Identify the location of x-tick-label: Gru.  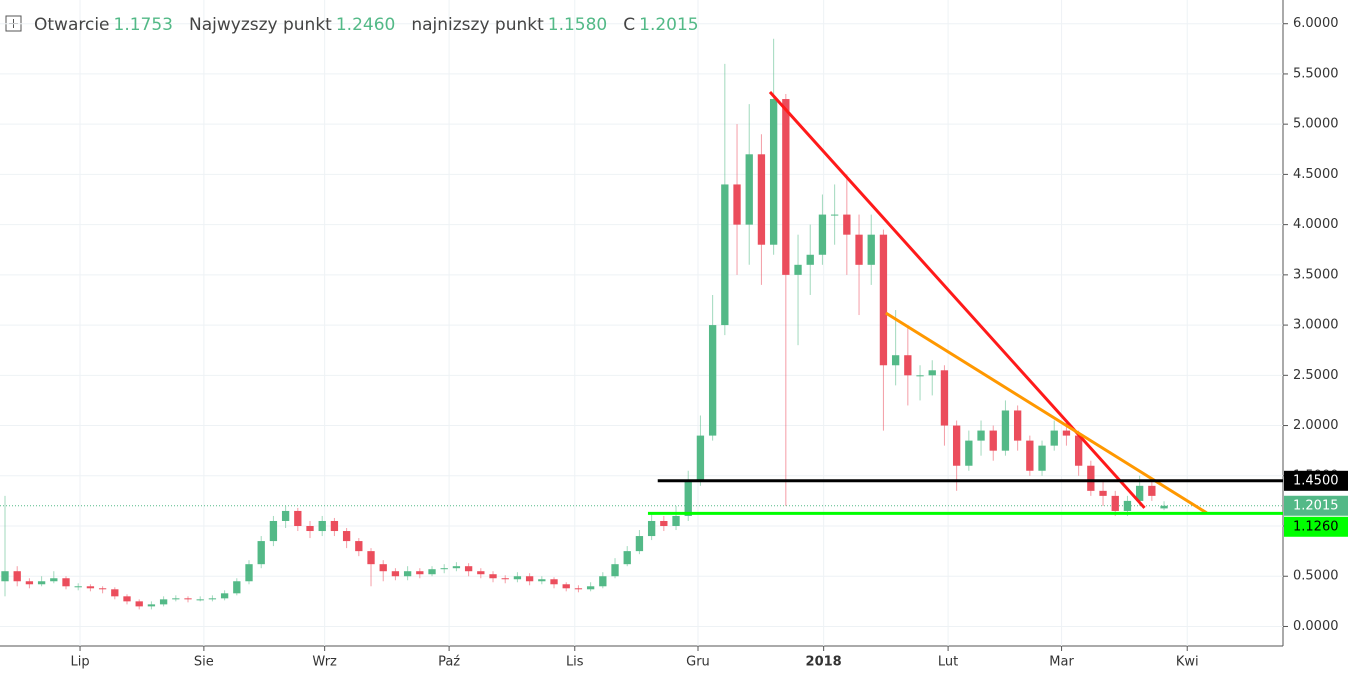
(698, 662).